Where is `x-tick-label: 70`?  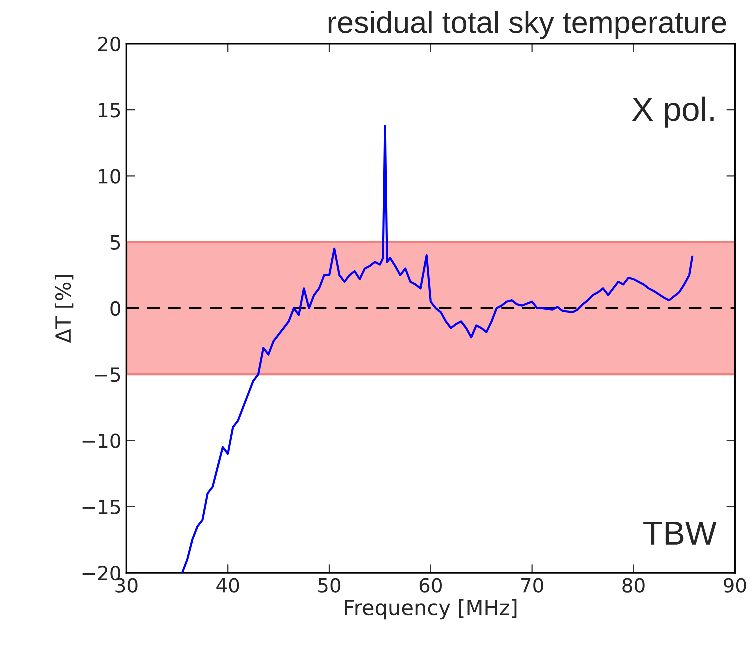 x-tick-label: 70 is located at coordinates (533, 585).